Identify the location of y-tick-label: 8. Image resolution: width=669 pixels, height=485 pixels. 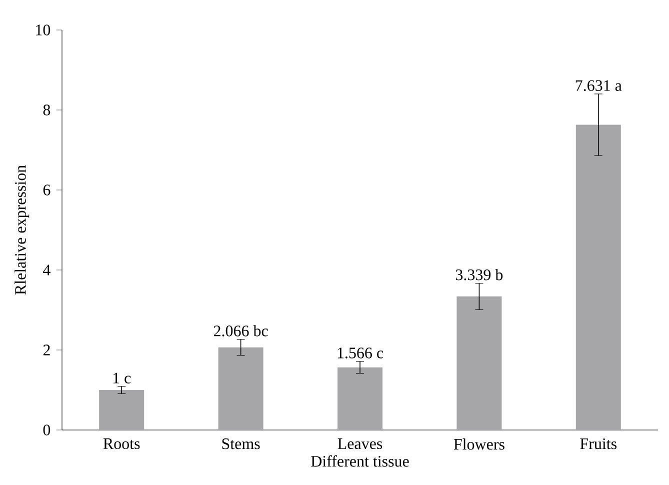
(46, 110).